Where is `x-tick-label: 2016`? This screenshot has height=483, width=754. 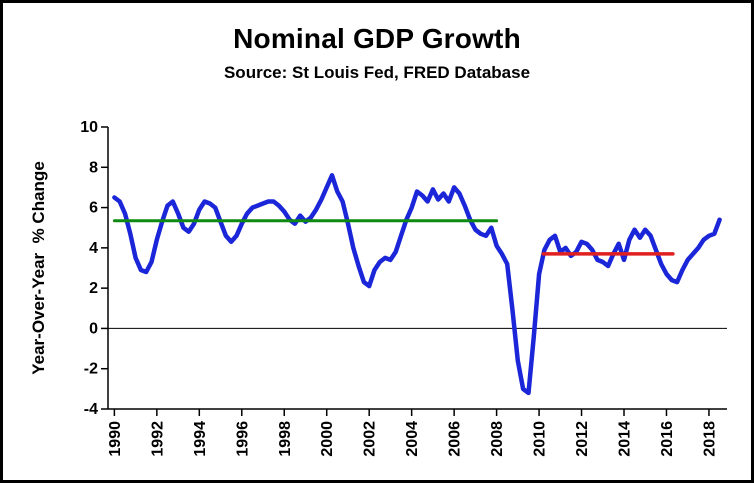 x-tick-label: 2016 is located at coordinates (667, 439).